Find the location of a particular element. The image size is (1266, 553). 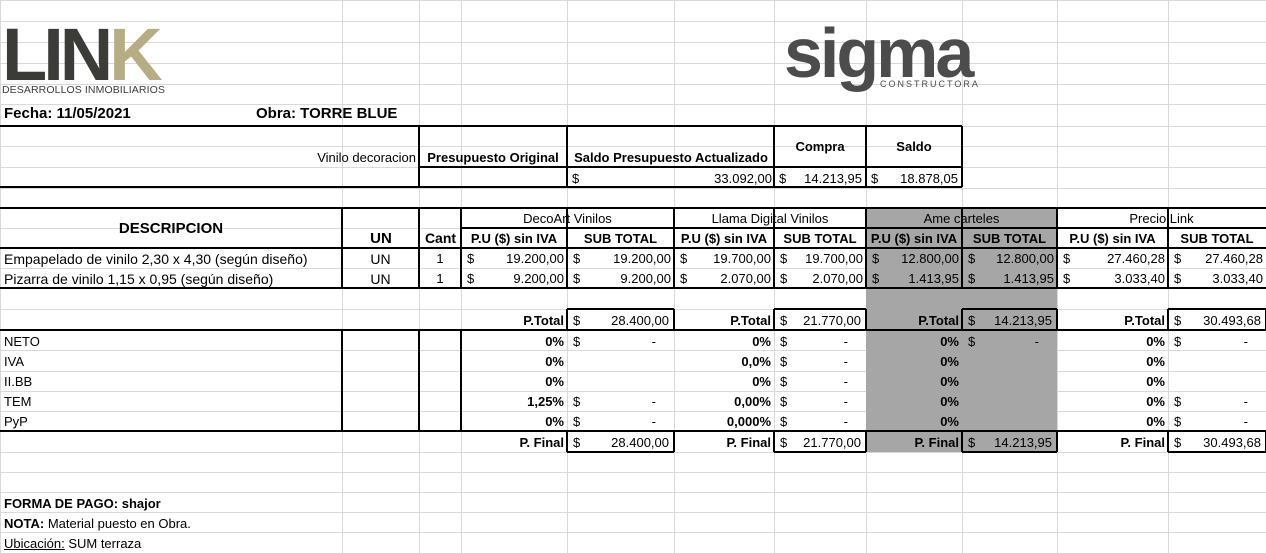

sigma-logo-mark: sigma is located at coordinates (879, 53).